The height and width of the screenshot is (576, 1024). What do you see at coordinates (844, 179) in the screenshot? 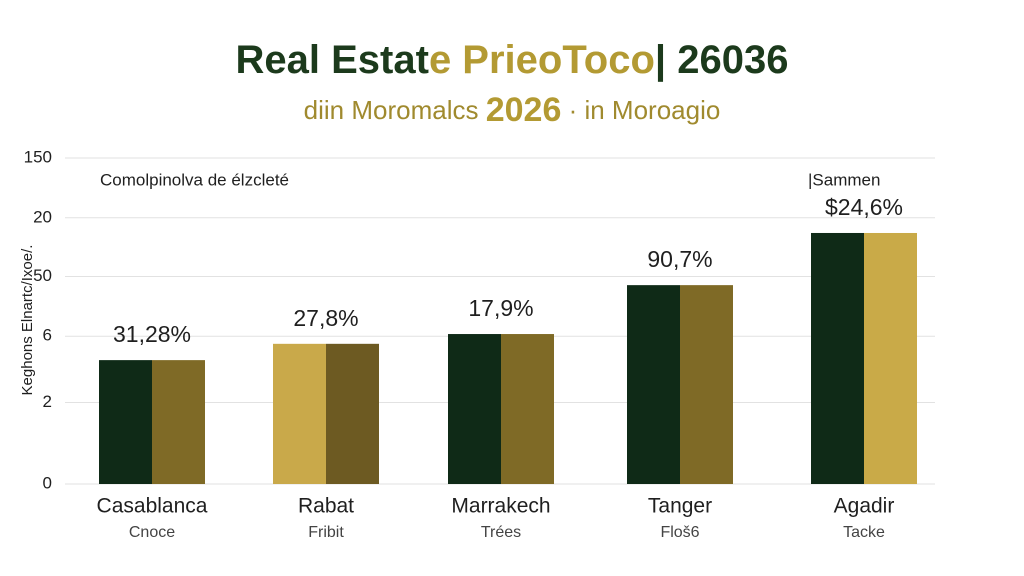
I see `note: |Sammen` at bounding box center [844, 179].